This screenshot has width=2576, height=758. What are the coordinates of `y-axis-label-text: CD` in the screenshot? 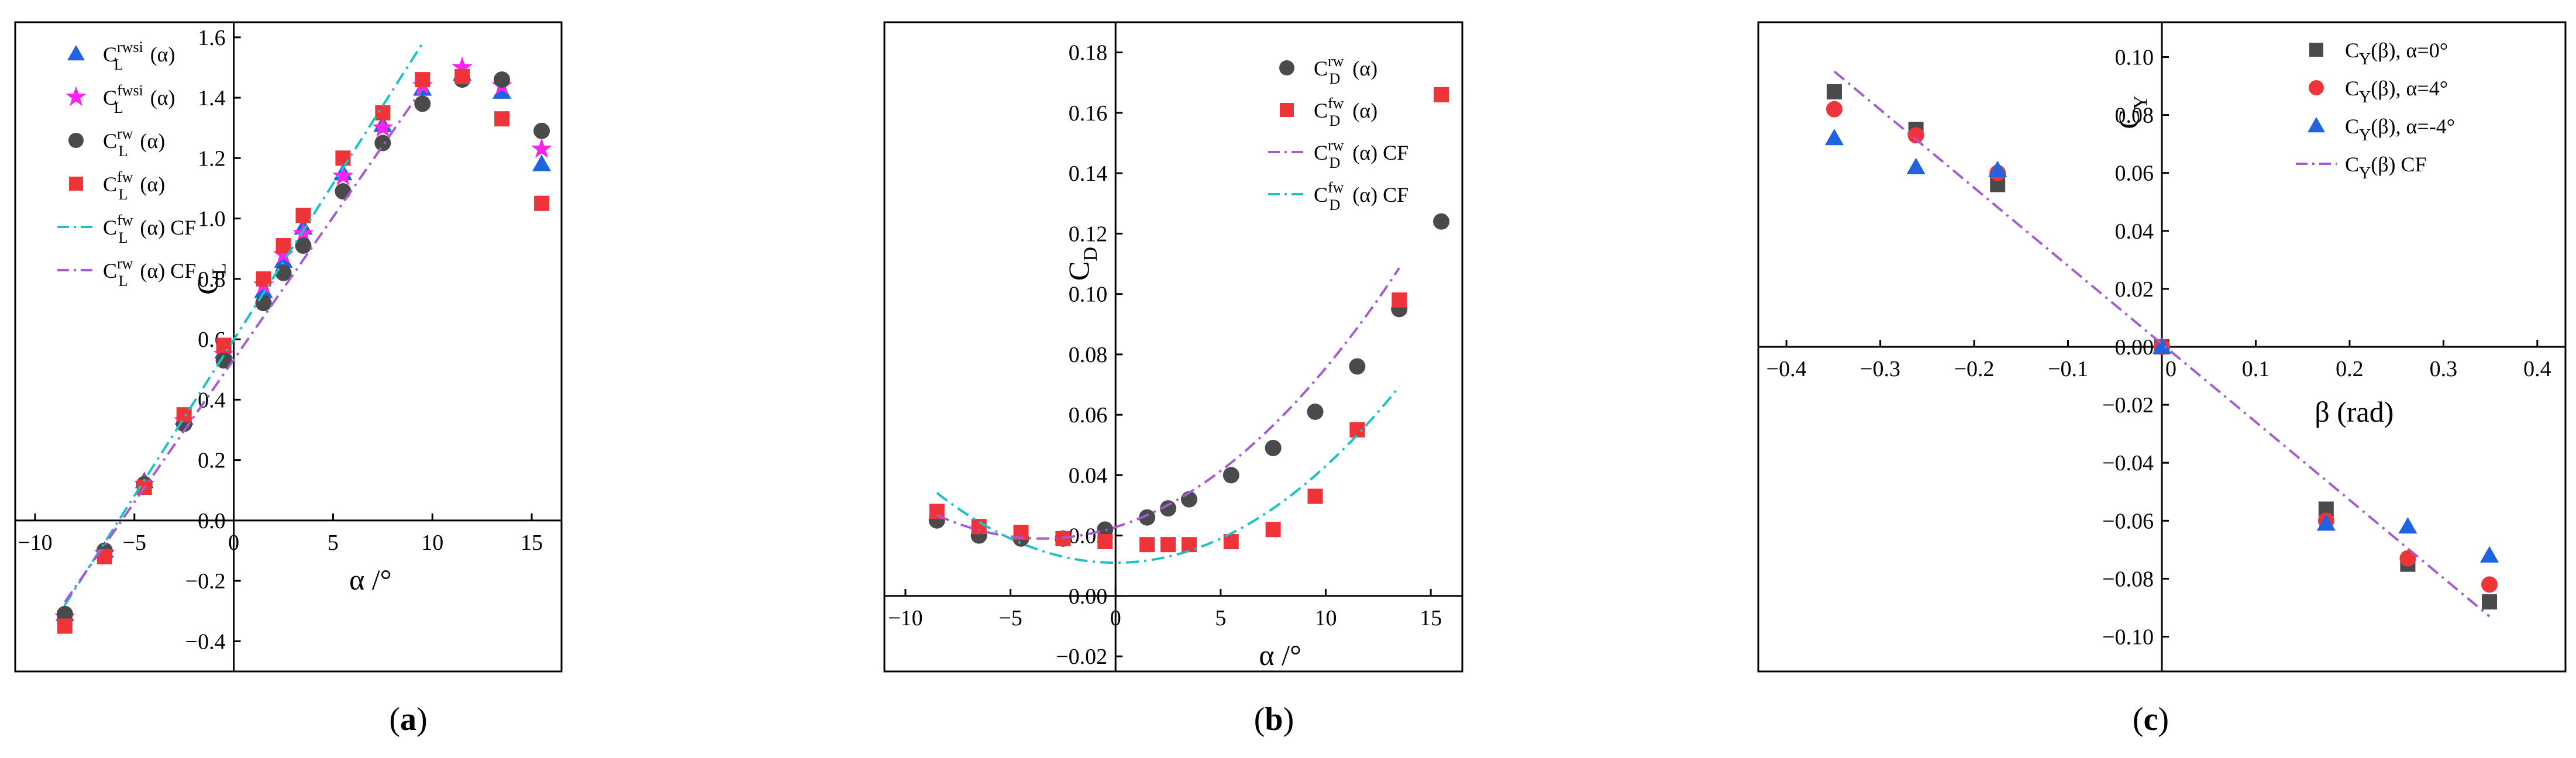 It's located at (1081, 264).